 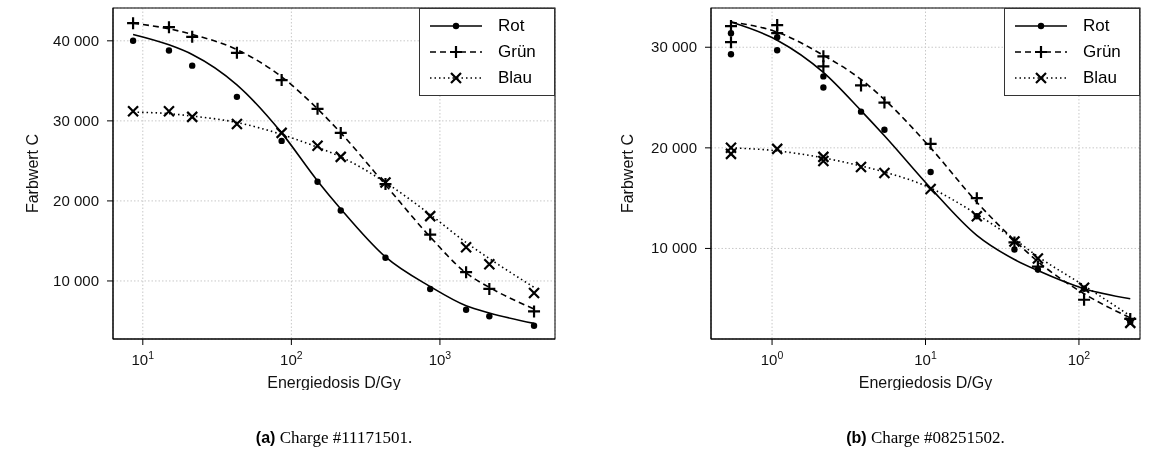 I want to click on x-tick-label: 10$^{0}$, so click(x=772, y=358).